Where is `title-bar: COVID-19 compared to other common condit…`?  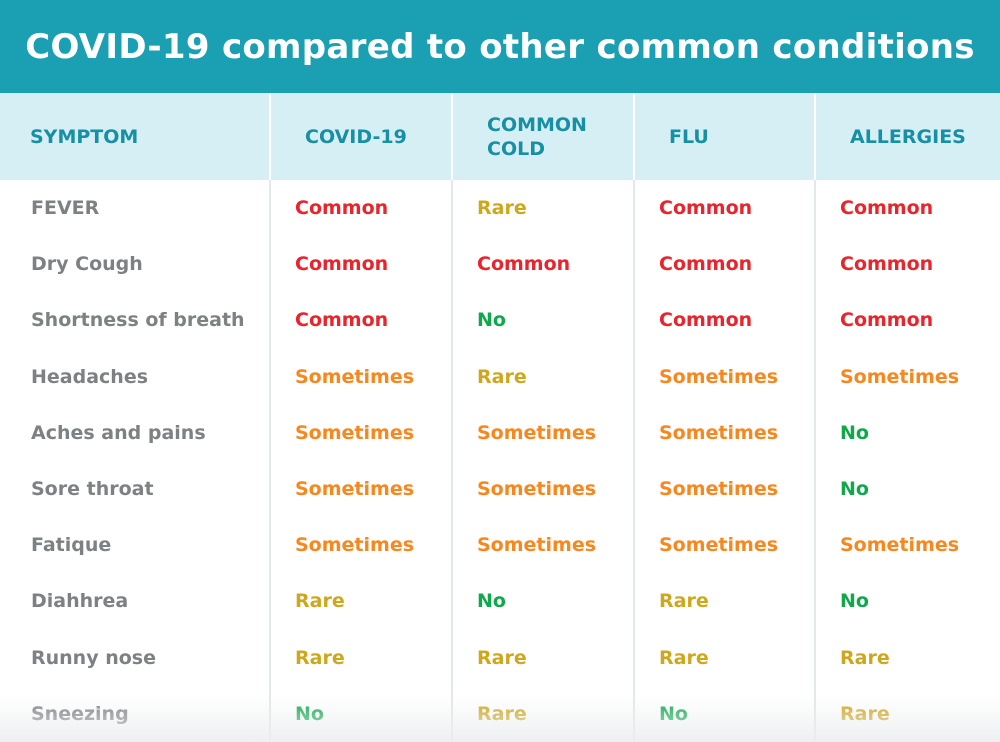
title-bar: COVID-19 compared to other common condit… is located at coordinates (500, 46).